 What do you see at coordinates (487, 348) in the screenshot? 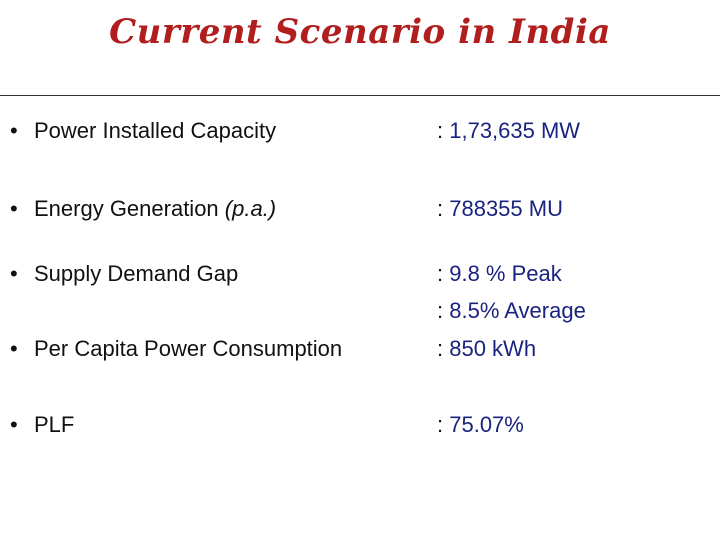
I see `item-value: : 850 kWh` at bounding box center [487, 348].